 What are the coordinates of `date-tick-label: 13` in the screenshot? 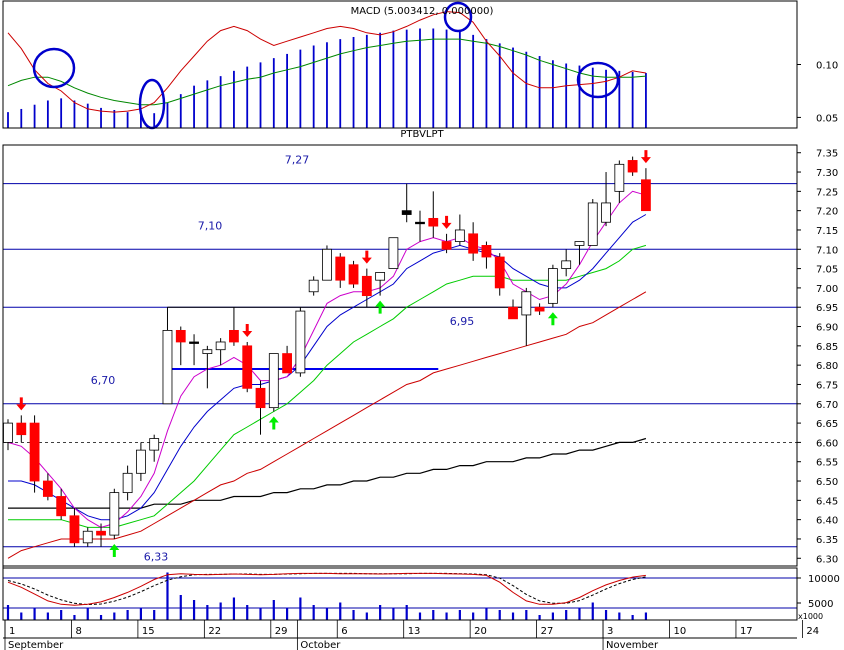 It's located at (414, 631).